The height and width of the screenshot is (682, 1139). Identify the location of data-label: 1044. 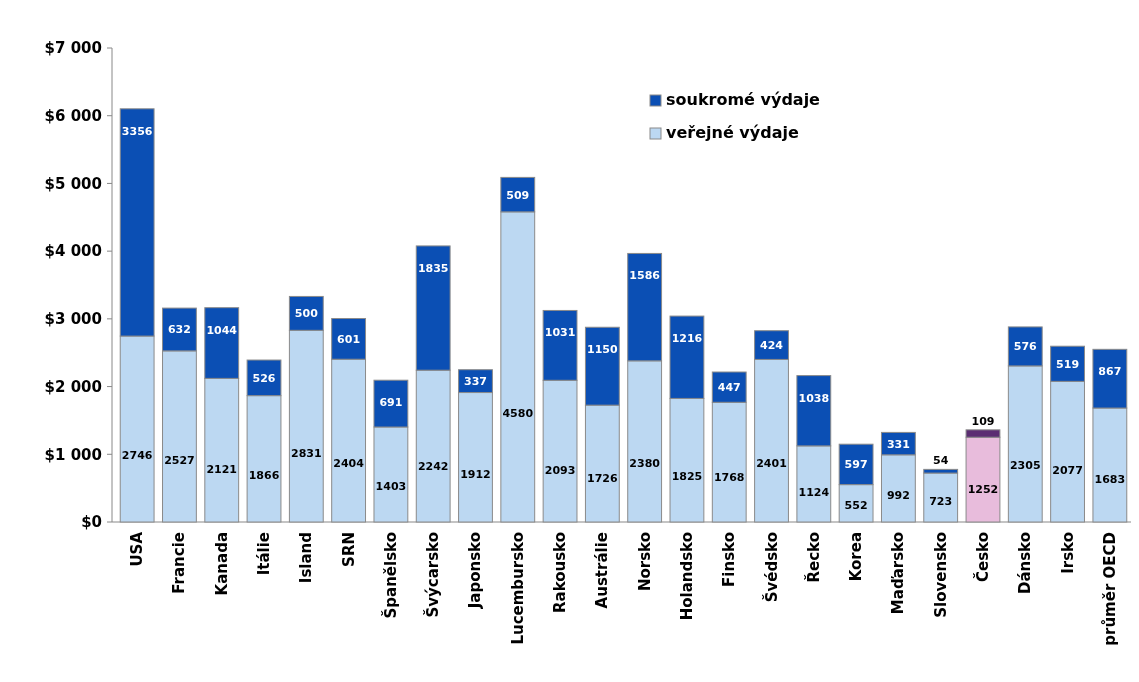
(222, 330).